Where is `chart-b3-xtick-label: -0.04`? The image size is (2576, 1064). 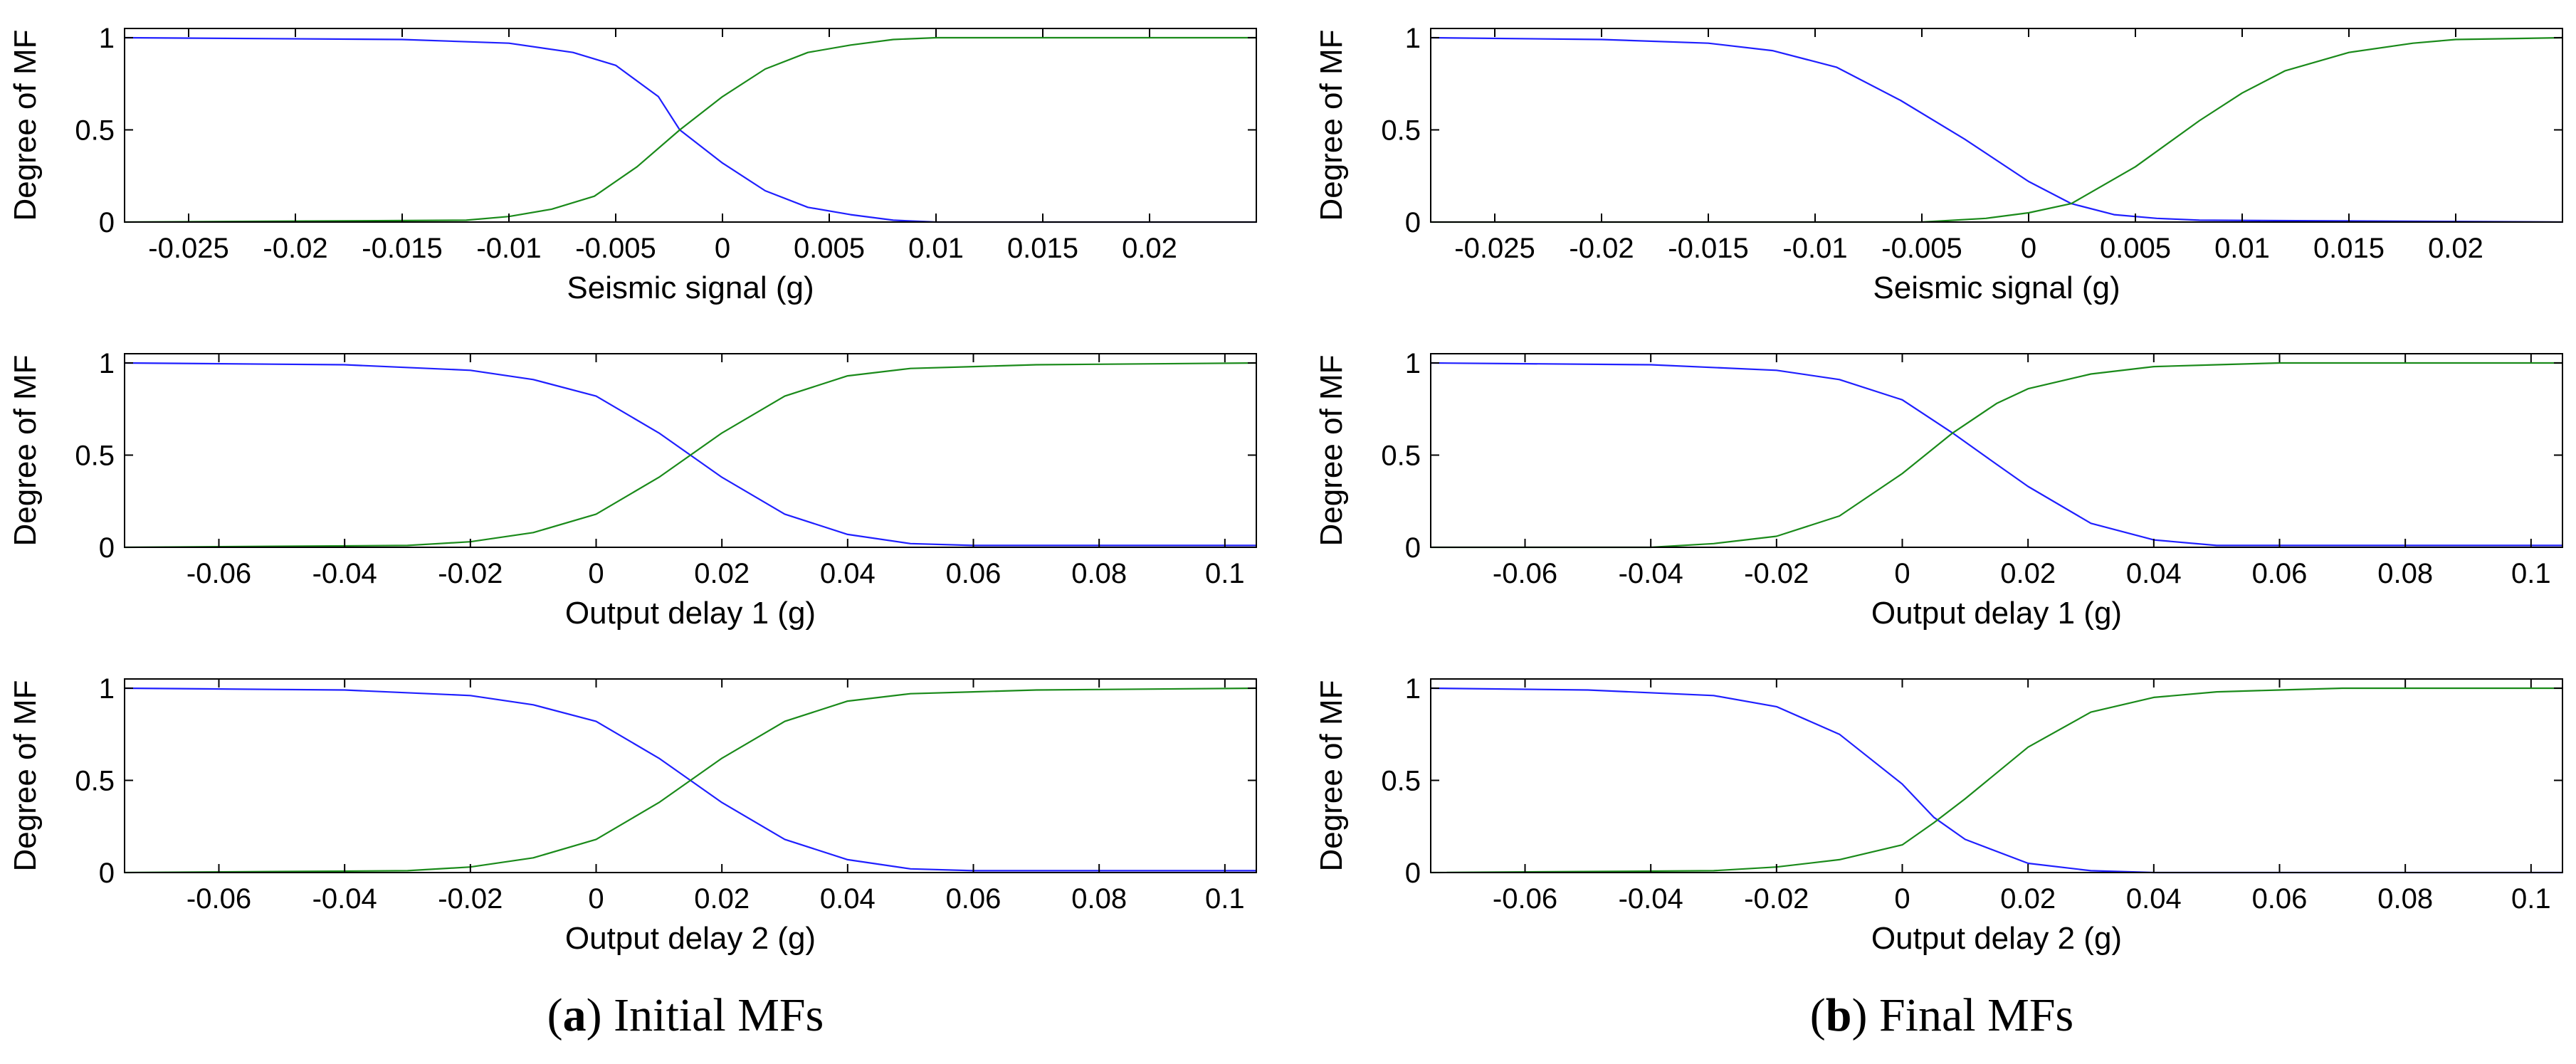 chart-b3-xtick-label: -0.04 is located at coordinates (1651, 899).